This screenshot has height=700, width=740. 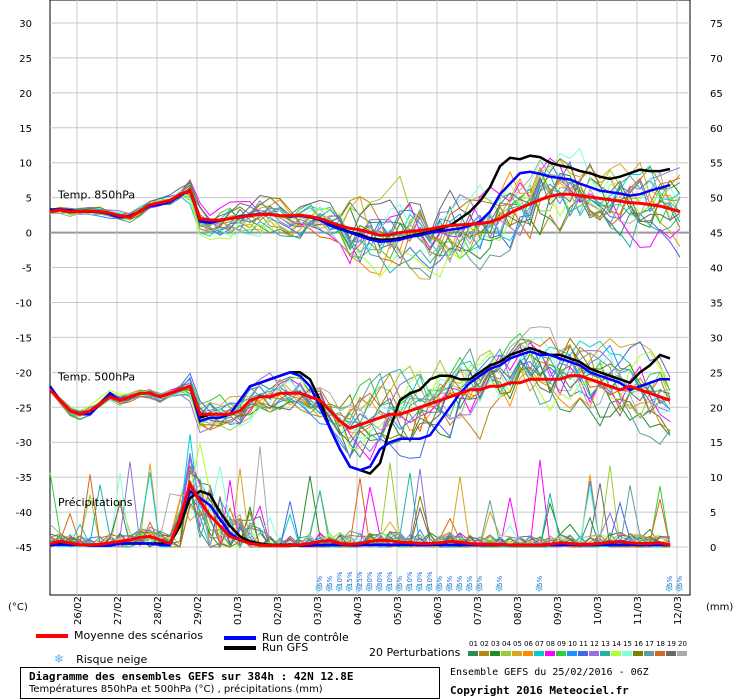 I want to click on y-left-tick-label: 20, so click(x=25, y=94).